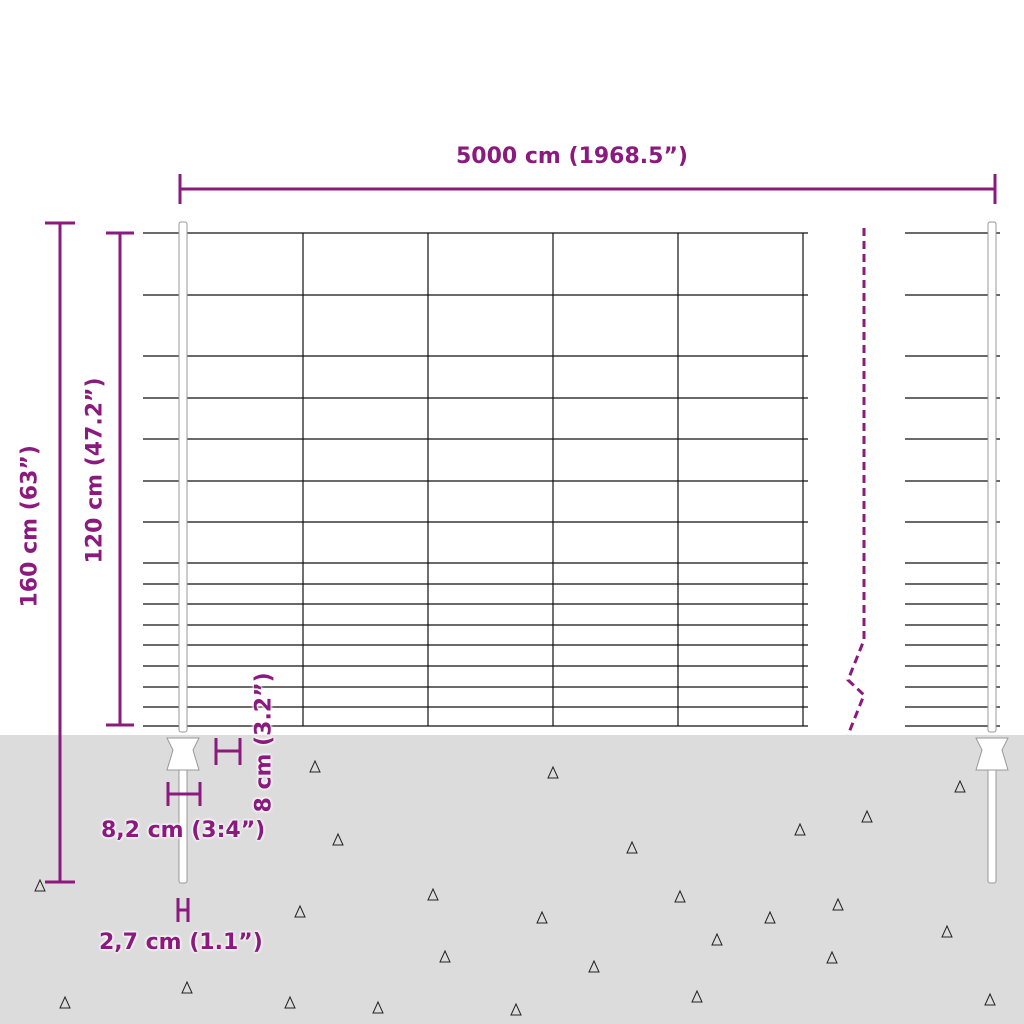 The image size is (1024, 1024). Describe the element at coordinates (183, 910) in the screenshot. I see `post-diameter-dimension-line` at that location.